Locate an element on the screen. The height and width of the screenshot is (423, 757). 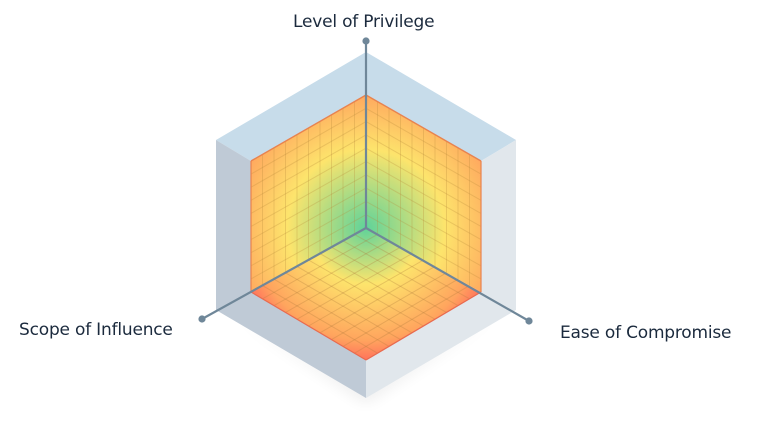
axis-right-line is located at coordinates (447, 274).